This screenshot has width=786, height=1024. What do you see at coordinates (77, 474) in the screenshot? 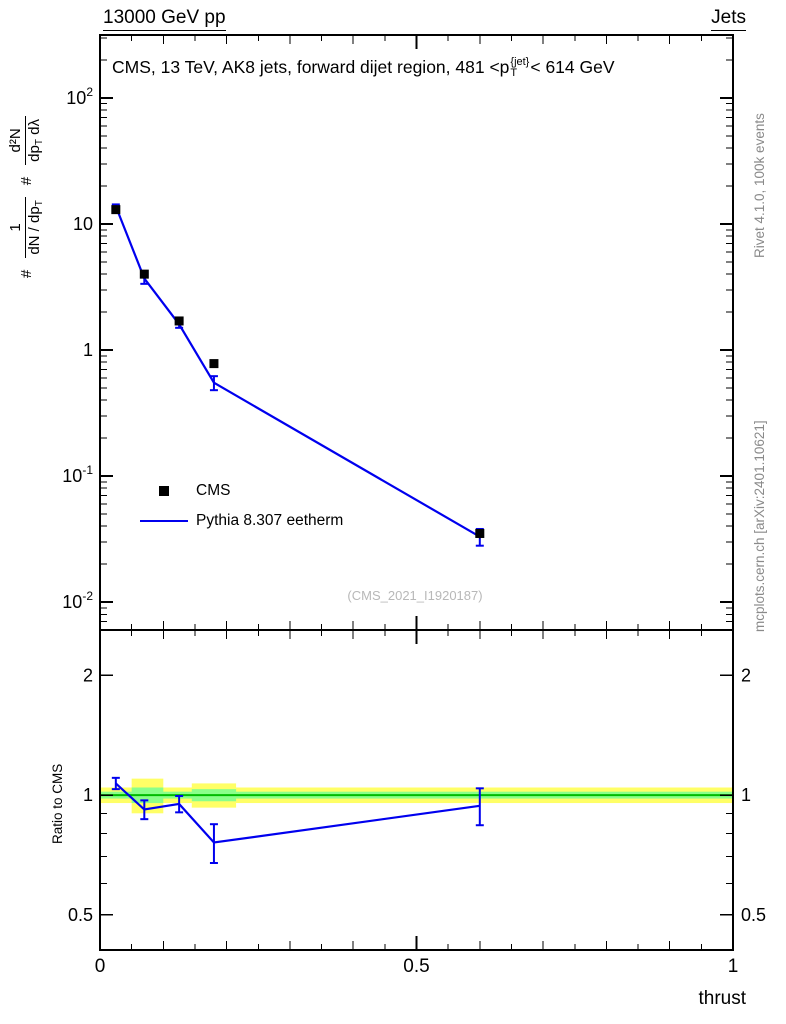
I see `svg-text: 10⁻¹` at bounding box center [77, 474].